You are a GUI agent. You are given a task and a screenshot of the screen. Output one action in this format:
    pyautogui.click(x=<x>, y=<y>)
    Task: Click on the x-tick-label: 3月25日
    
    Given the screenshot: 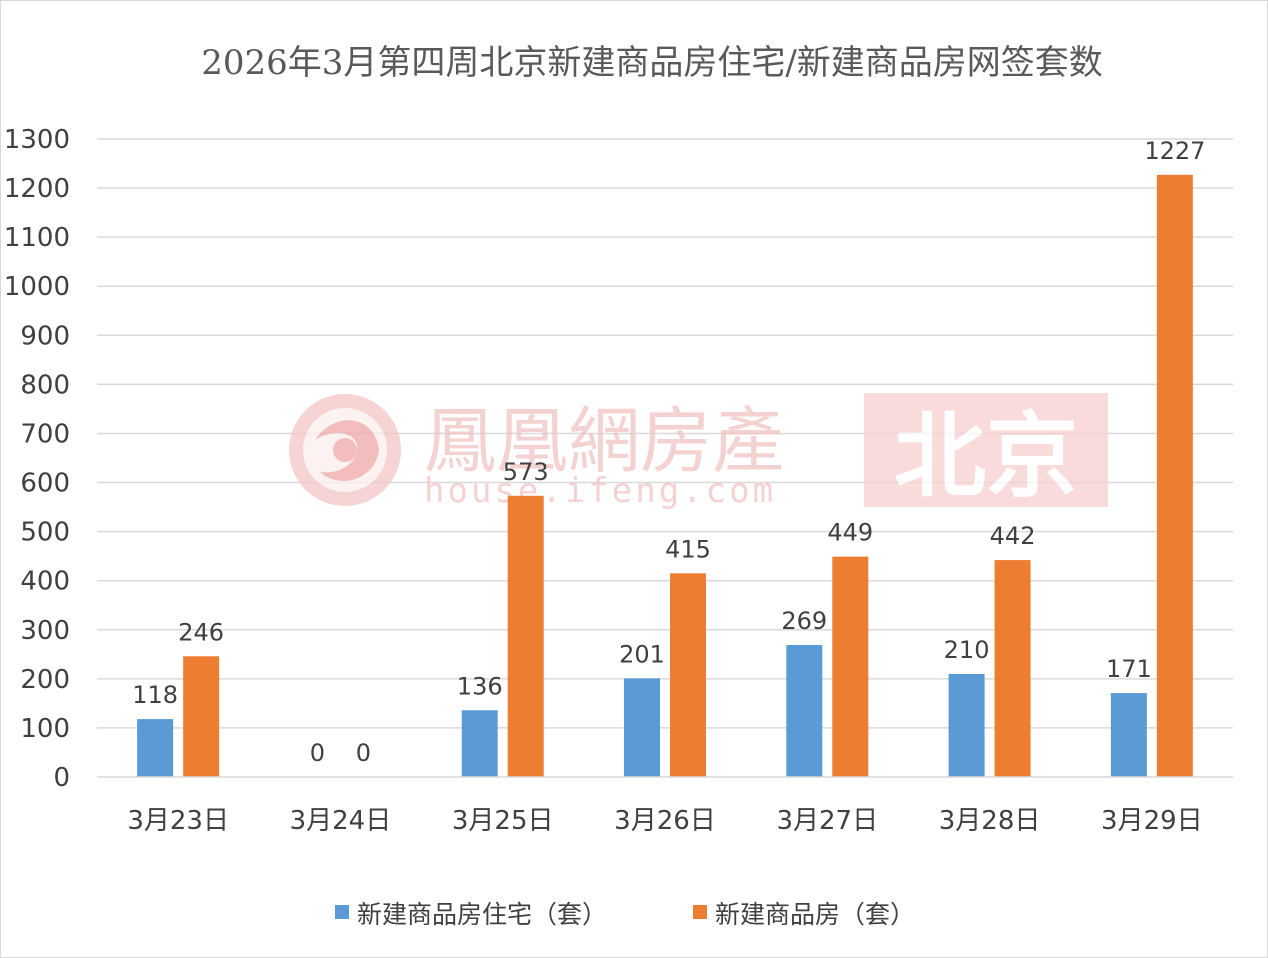 What is the action you would take?
    pyautogui.click(x=503, y=821)
    